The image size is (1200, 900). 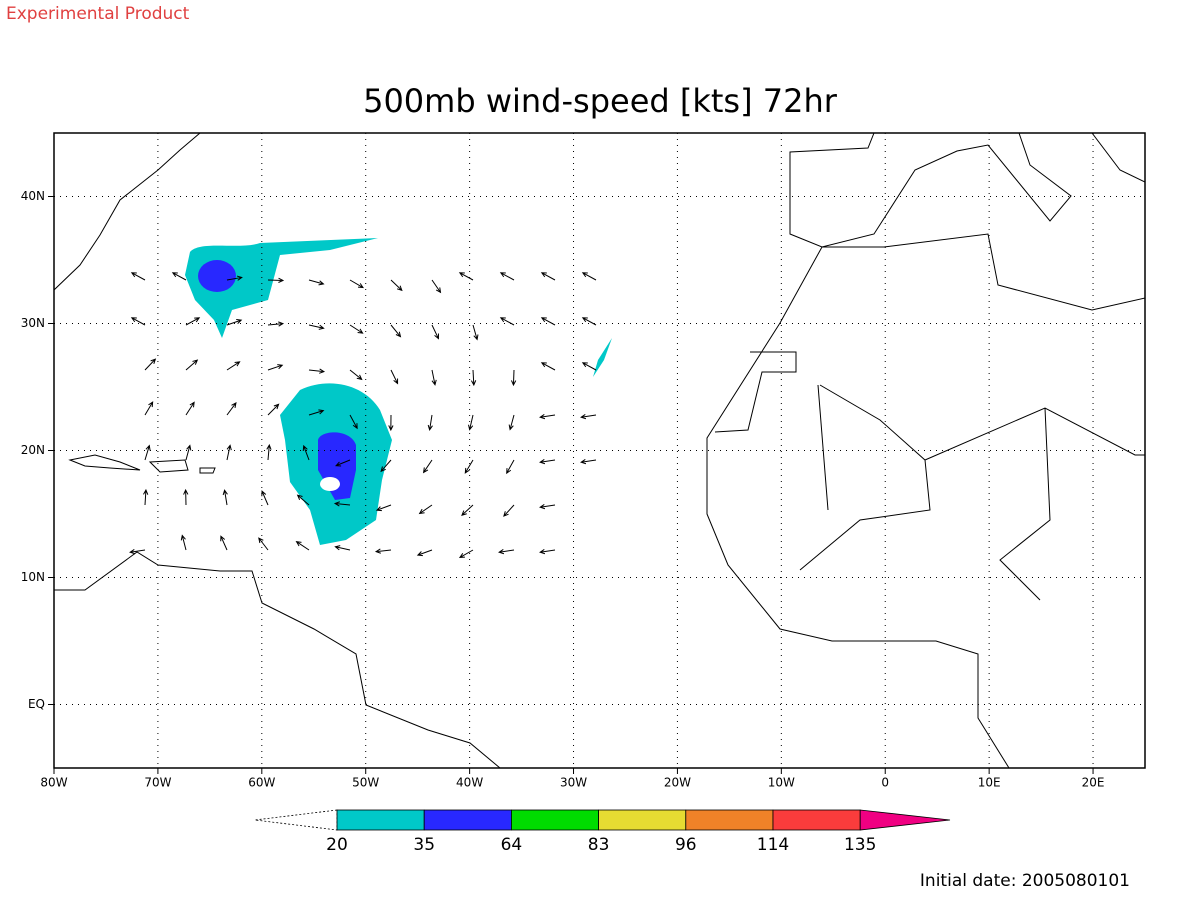 What do you see at coordinates (860, 845) in the screenshot?
I see `colorbar-label: 135` at bounding box center [860, 845].